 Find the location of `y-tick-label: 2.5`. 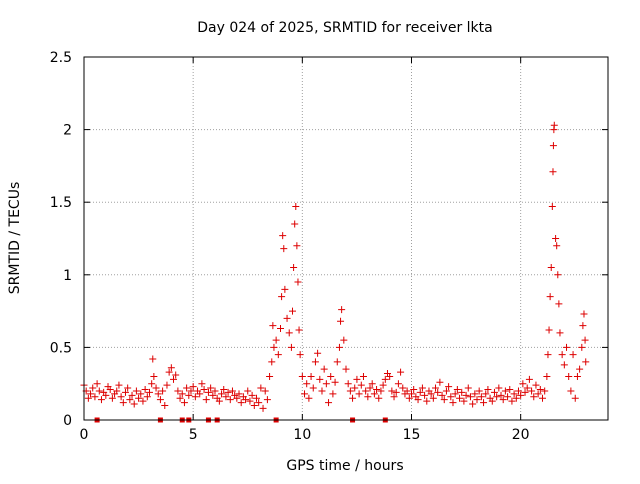

y-tick-label: 2.5 is located at coordinates (61, 58).